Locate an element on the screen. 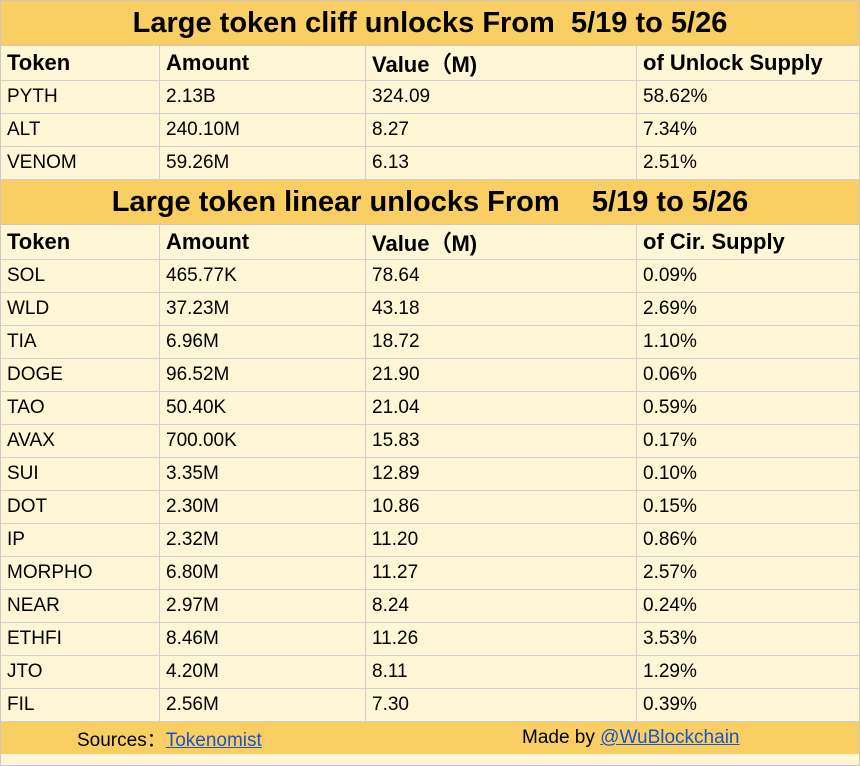  token-cell: WLD is located at coordinates (80, 309).